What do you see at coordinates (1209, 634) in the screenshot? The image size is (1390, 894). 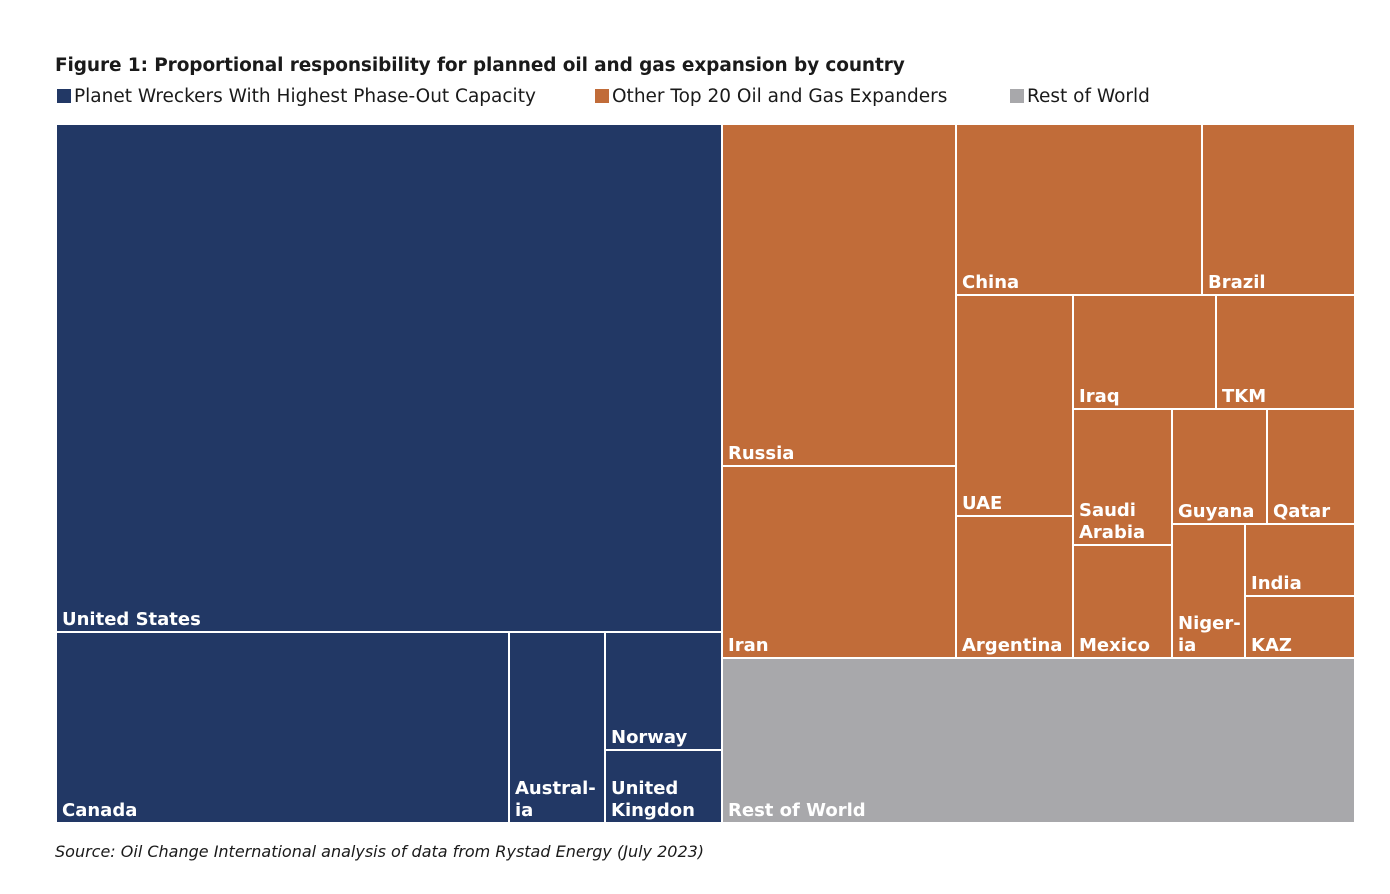 I see `treemap-label-niger-ia: Niger-ia` at bounding box center [1209, 634].